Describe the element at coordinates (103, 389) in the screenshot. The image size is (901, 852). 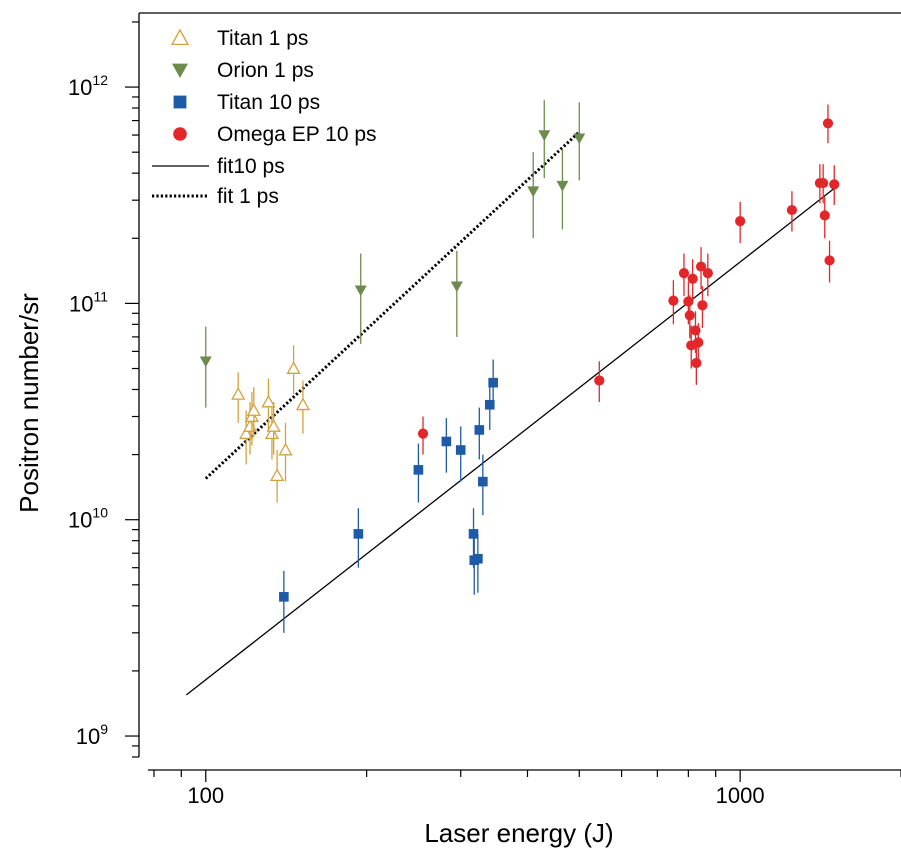
I see `y-axis: 109 1010 1011 1012` at that location.